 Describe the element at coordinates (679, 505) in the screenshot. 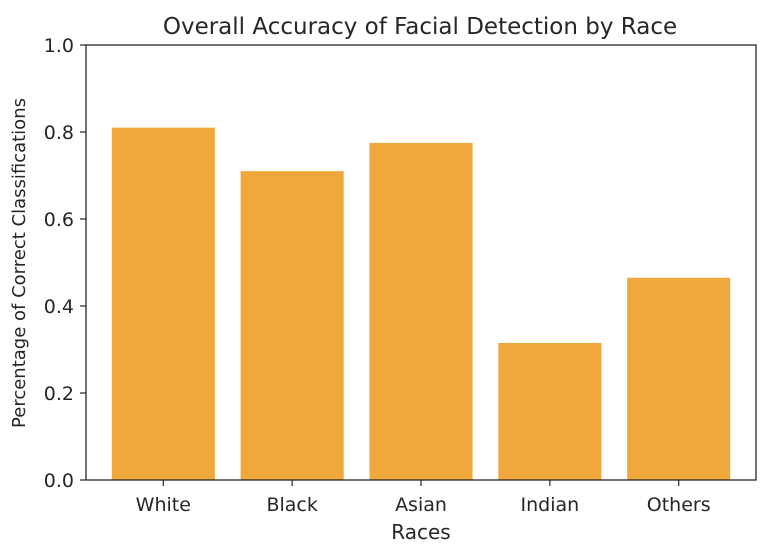

I see `x-tick-label: Others` at that location.